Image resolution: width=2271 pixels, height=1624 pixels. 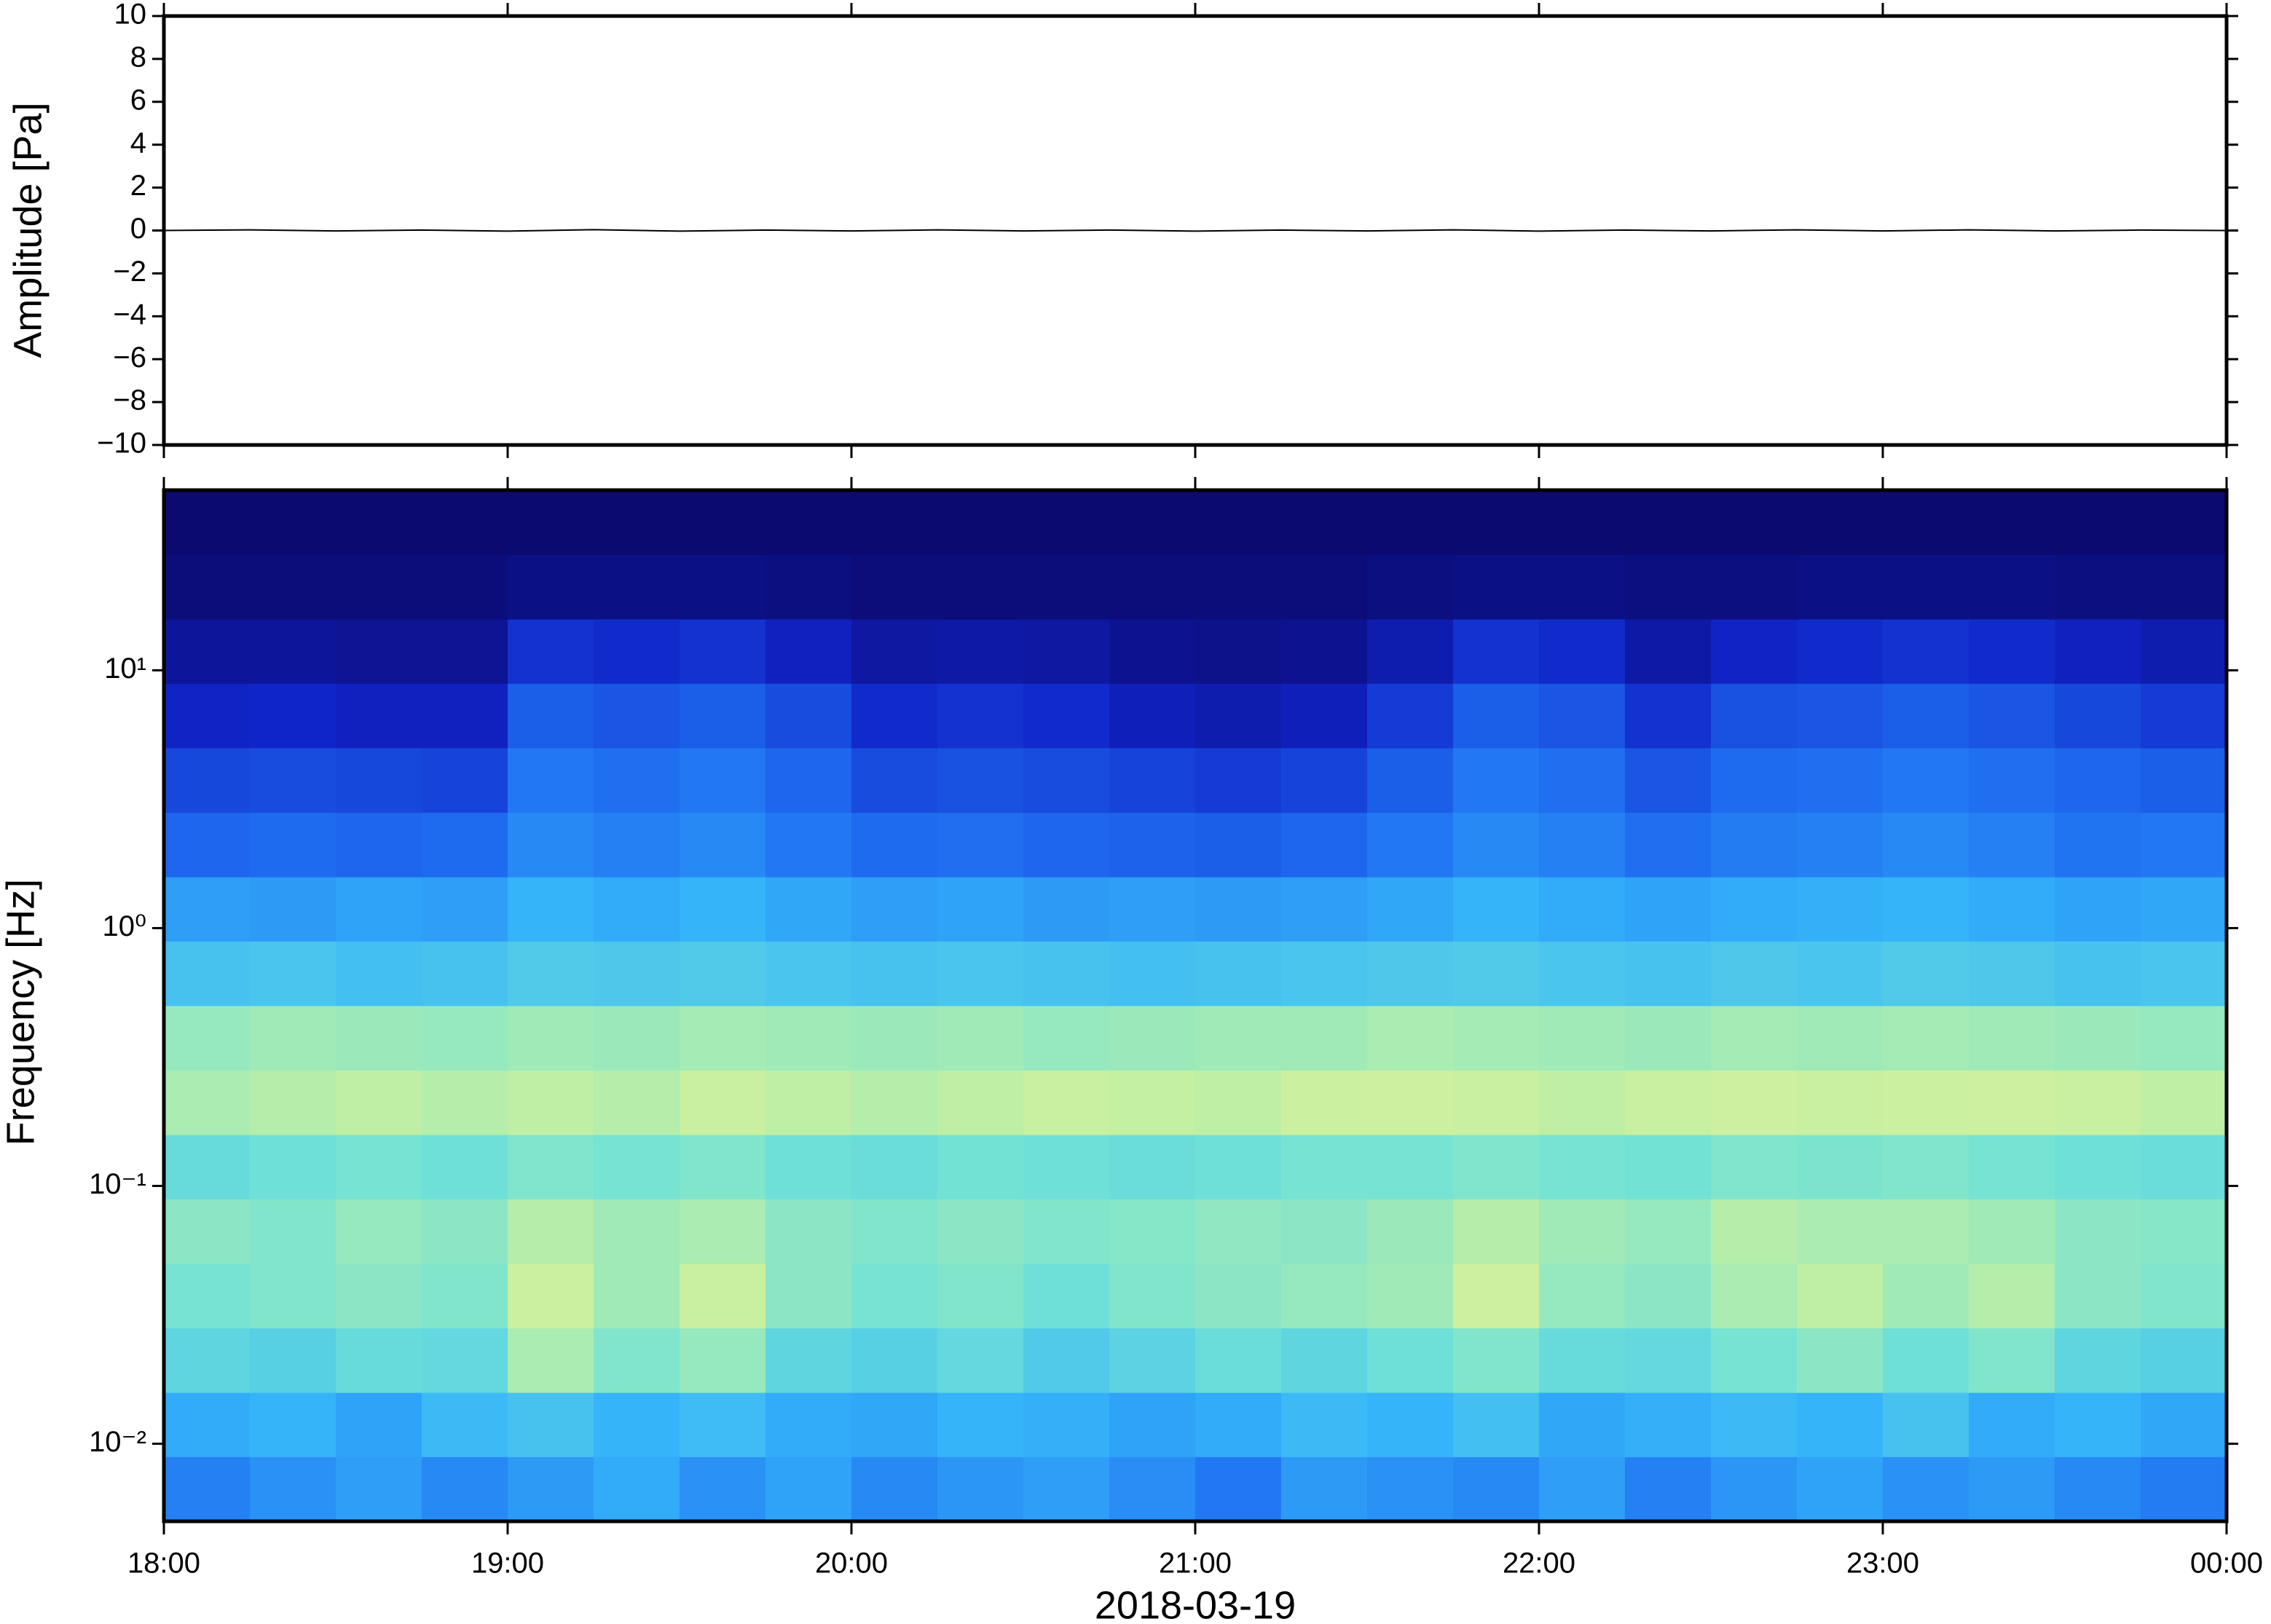 I want to click on y-tick-label: 4, so click(x=138, y=143).